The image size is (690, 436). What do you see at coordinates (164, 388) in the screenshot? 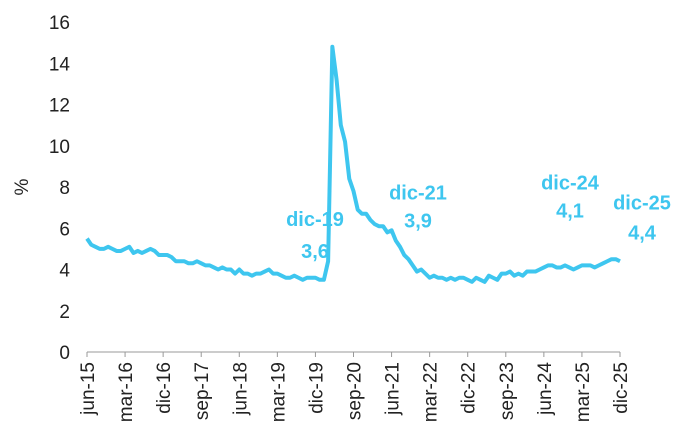
I see `x-tick-label: dic-16` at bounding box center [164, 388].